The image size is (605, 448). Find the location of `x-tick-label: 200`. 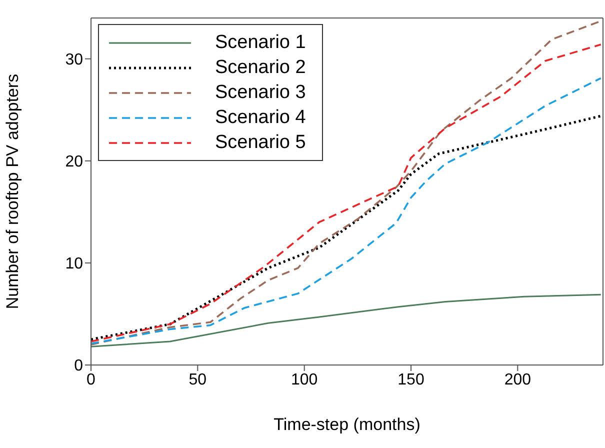

x-tick-label: 200 is located at coordinates (518, 379).